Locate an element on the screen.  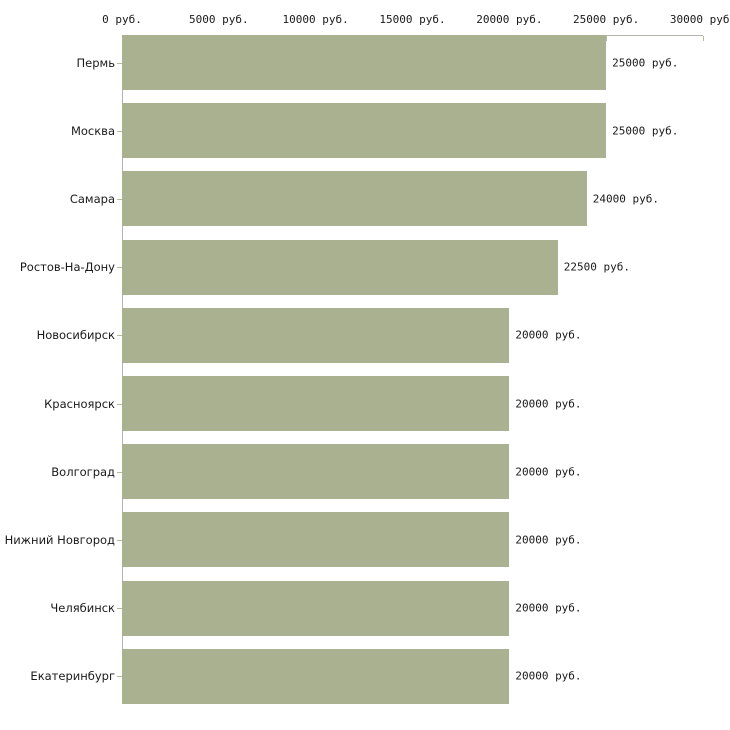
y-axis-category-label: Москва is located at coordinates (92, 130).